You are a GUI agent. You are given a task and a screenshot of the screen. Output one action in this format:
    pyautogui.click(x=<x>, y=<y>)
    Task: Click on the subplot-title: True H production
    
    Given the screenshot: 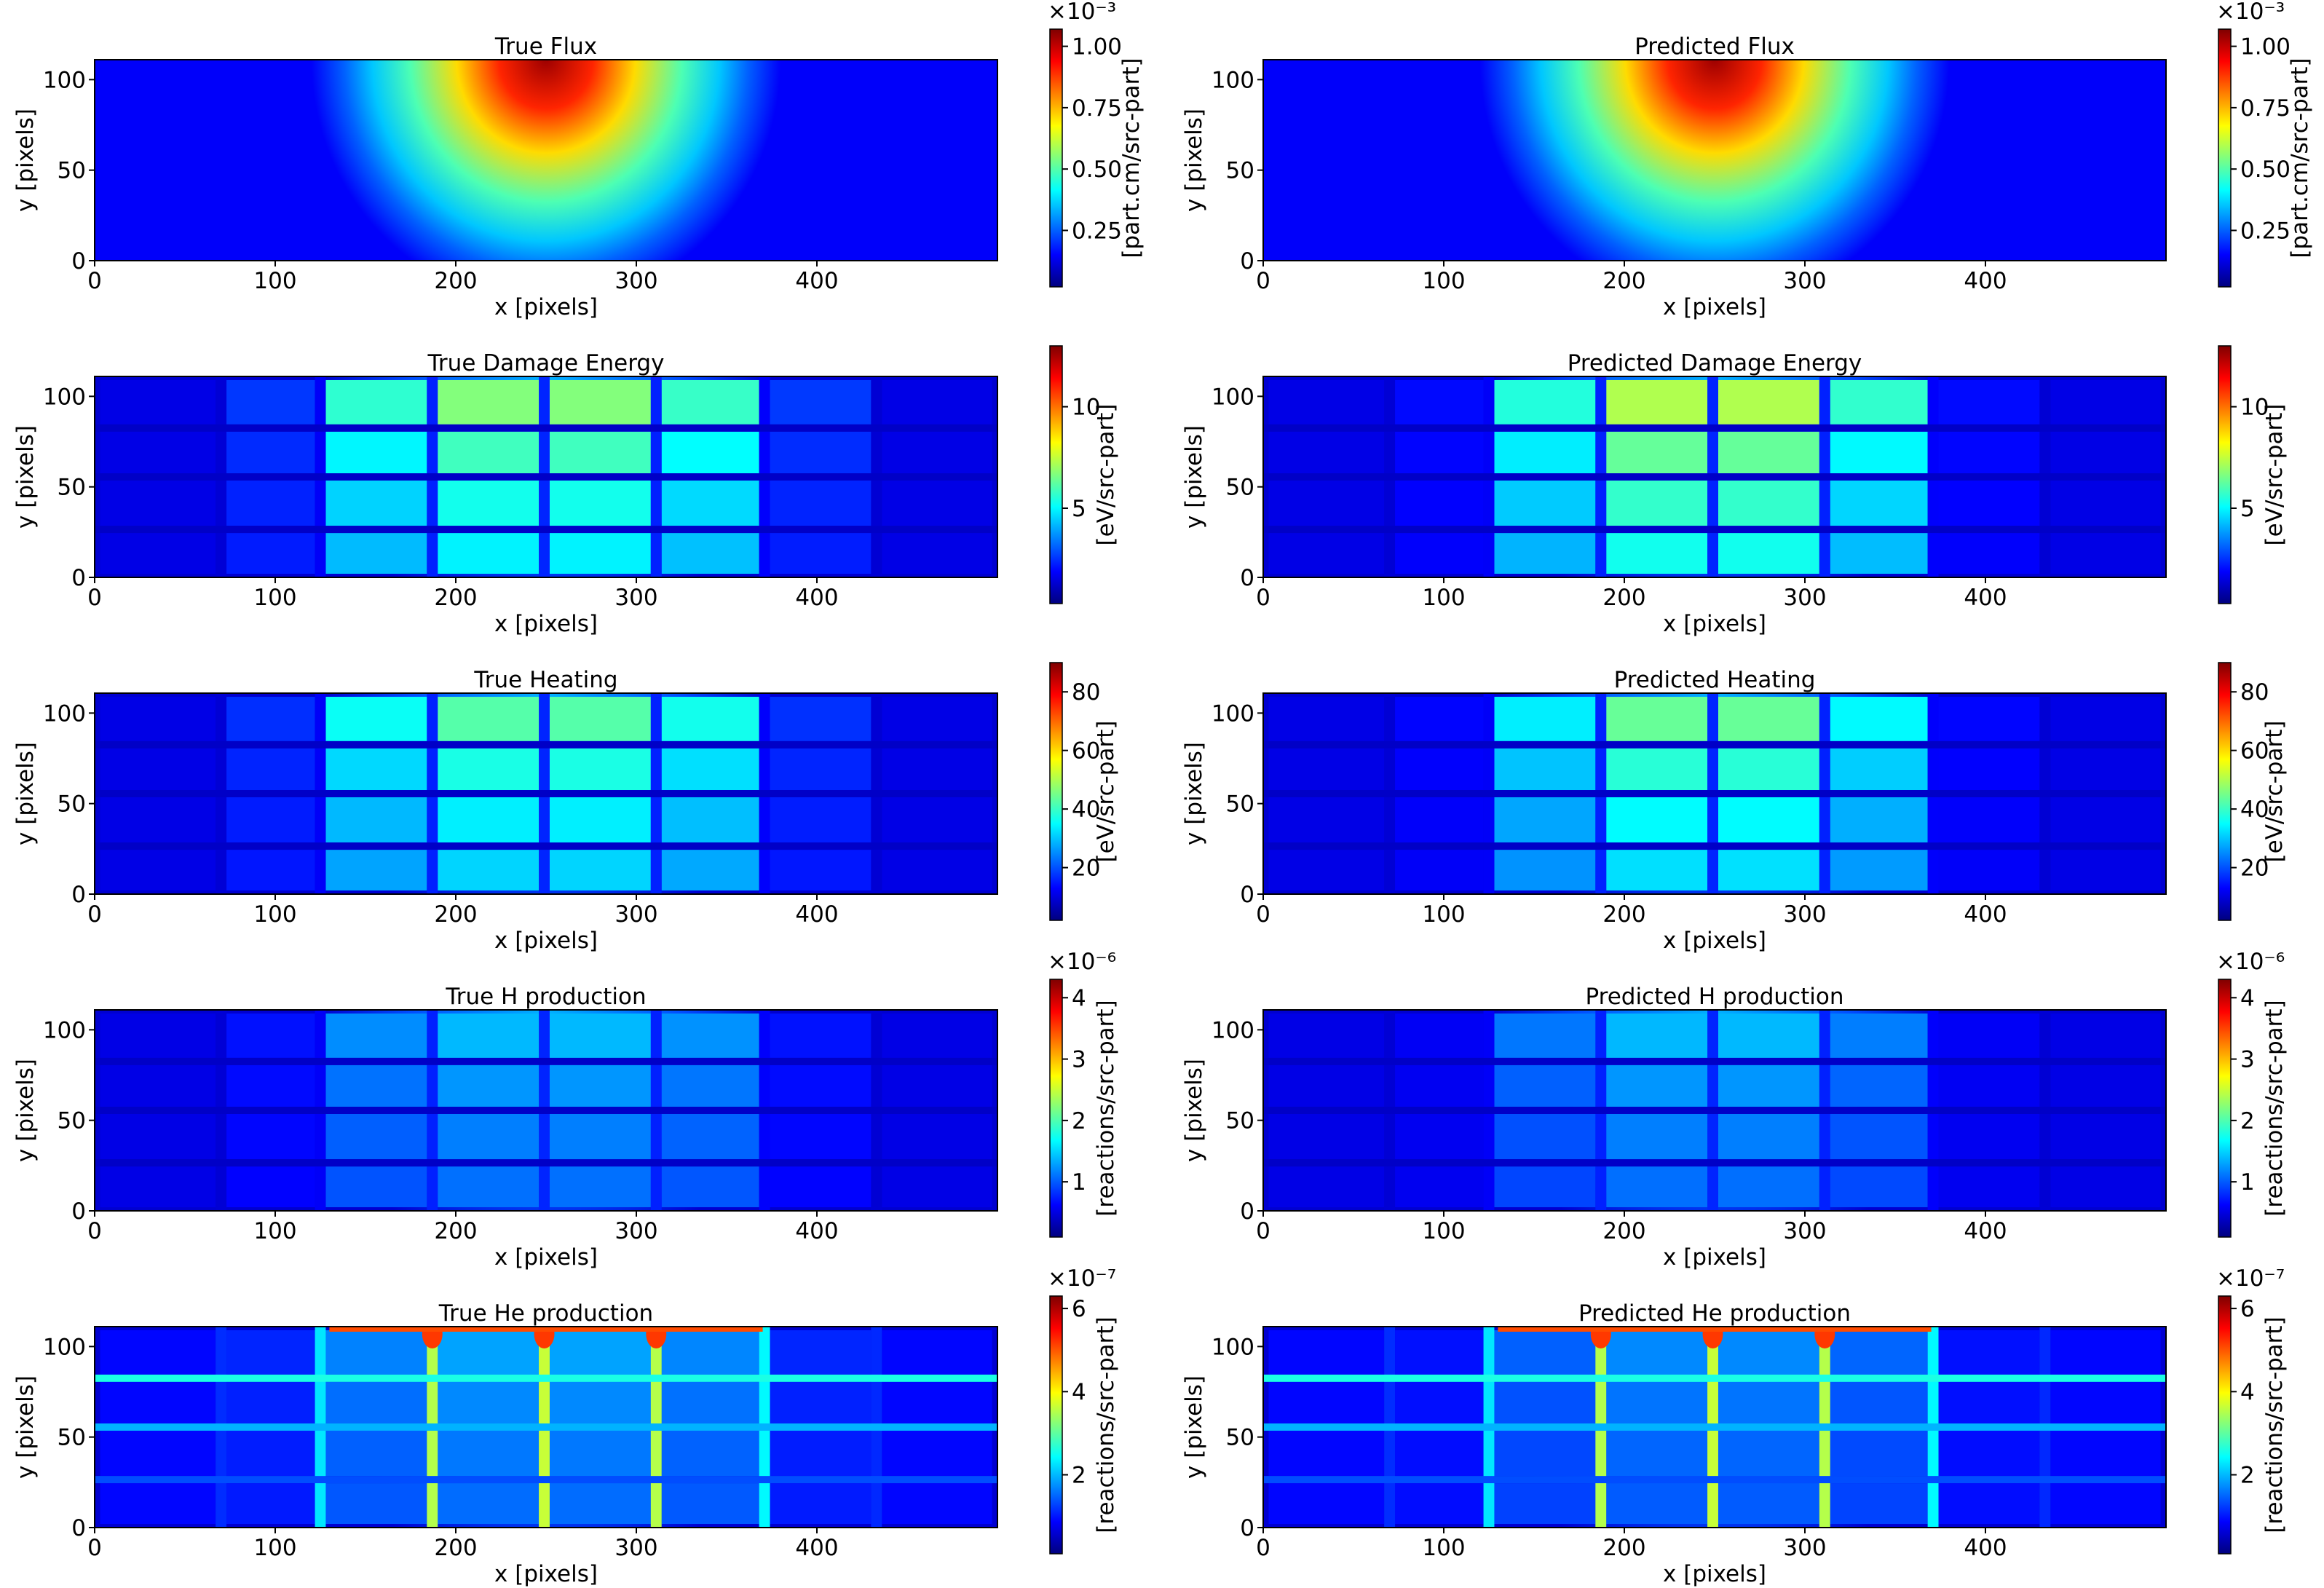 What is the action you would take?
    pyautogui.click(x=545, y=997)
    